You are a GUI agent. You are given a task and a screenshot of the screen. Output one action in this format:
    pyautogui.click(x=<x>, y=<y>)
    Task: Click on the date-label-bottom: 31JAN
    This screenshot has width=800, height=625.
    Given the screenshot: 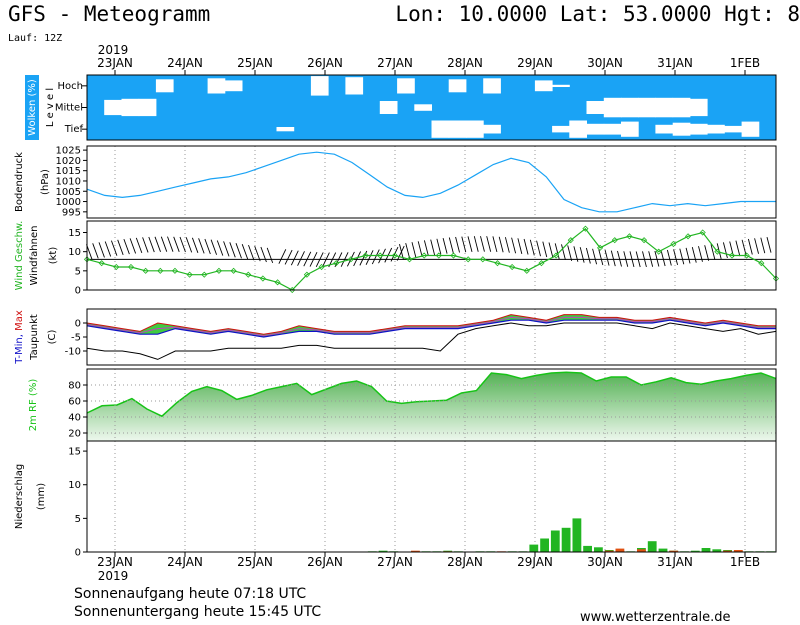 What is the action you would take?
    pyautogui.click(x=675, y=562)
    